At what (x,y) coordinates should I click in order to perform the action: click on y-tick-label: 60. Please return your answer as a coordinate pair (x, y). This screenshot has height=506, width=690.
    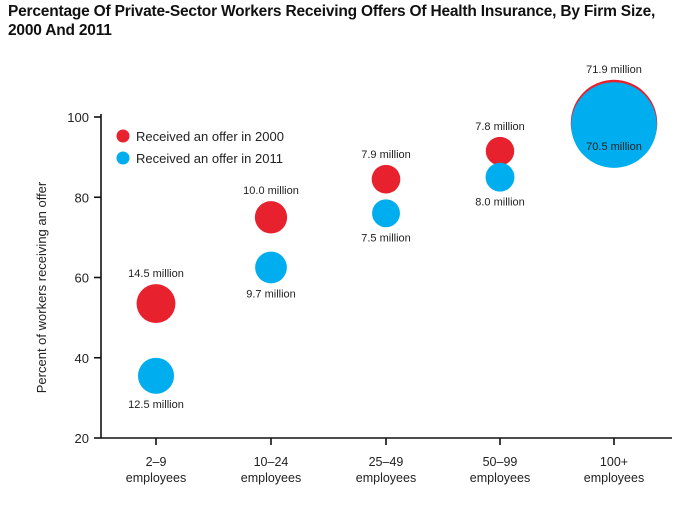
    Looking at the image, I should click on (82, 278).